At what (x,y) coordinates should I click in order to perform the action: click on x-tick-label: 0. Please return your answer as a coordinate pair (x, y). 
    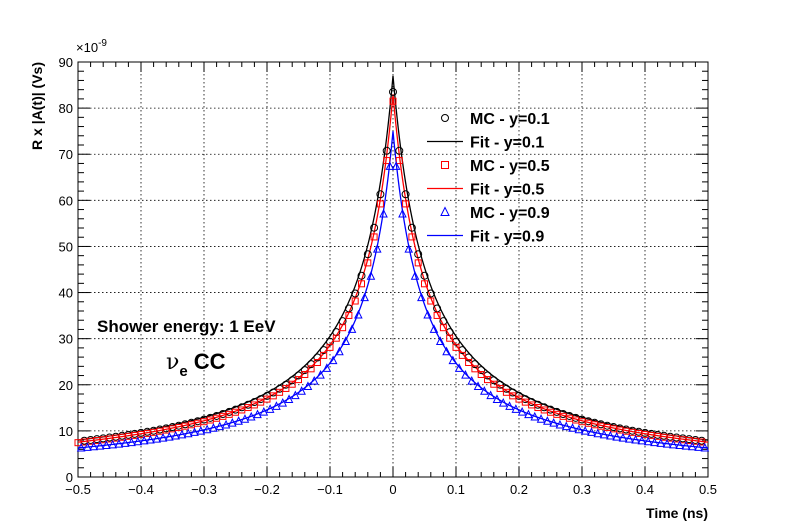
    Looking at the image, I should click on (392, 489).